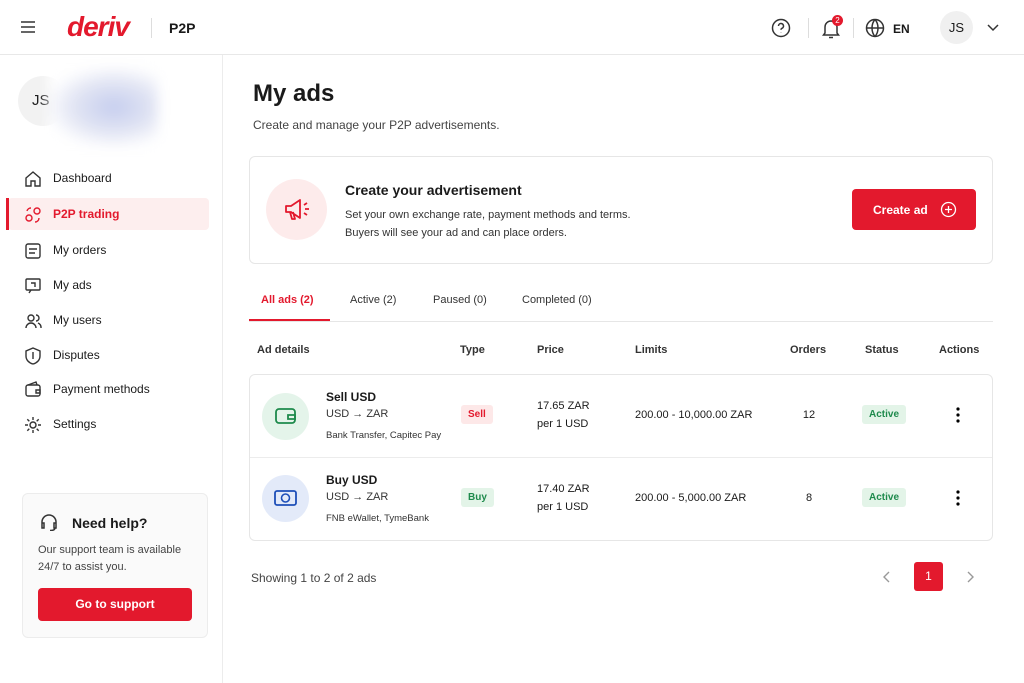  Describe the element at coordinates (477, 497) in the screenshot. I see `type-badge: Buy` at that location.